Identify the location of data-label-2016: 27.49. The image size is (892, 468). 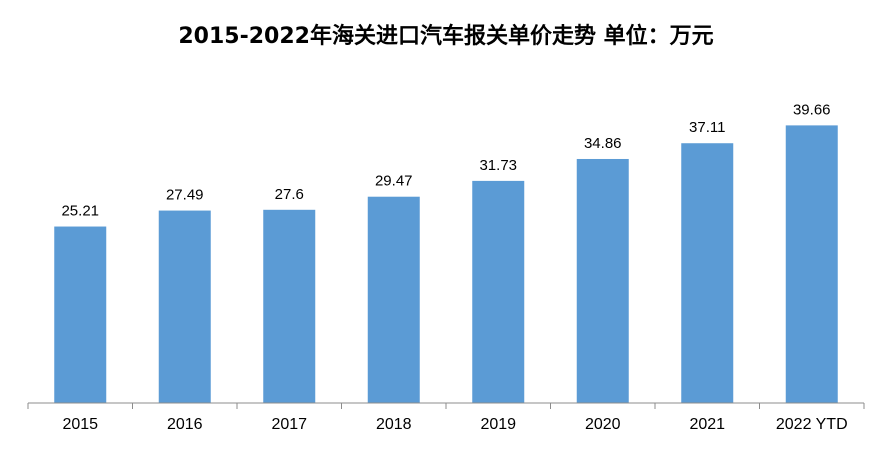
(185, 195).